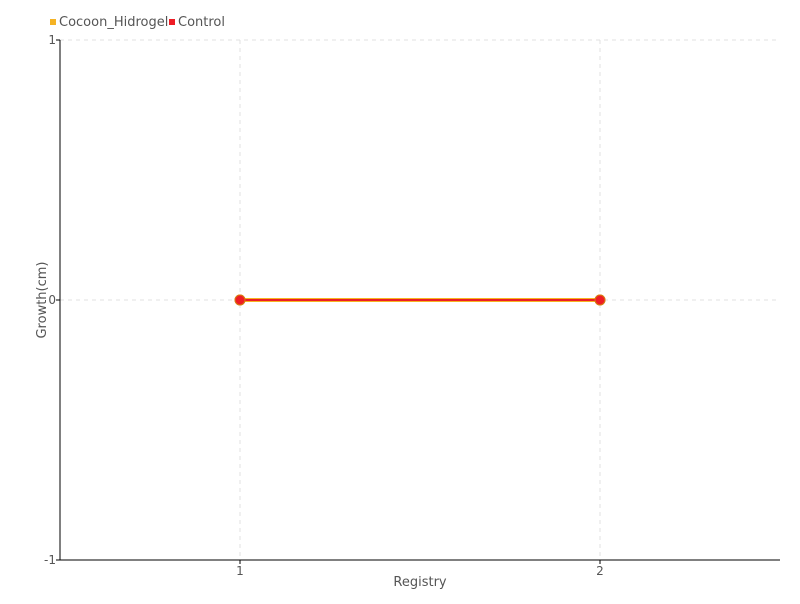  What do you see at coordinates (52, 40) in the screenshot?
I see `y-tick-label: 1` at bounding box center [52, 40].